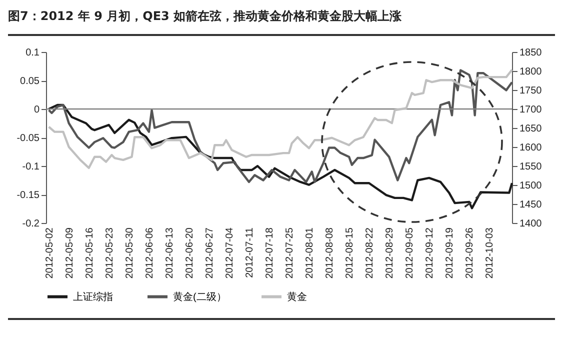 Image resolution: width=586 pixels, height=358 pixels. Describe the element at coordinates (531, 205) in the screenshot. I see `y2-tick-label: 1450` at that location.